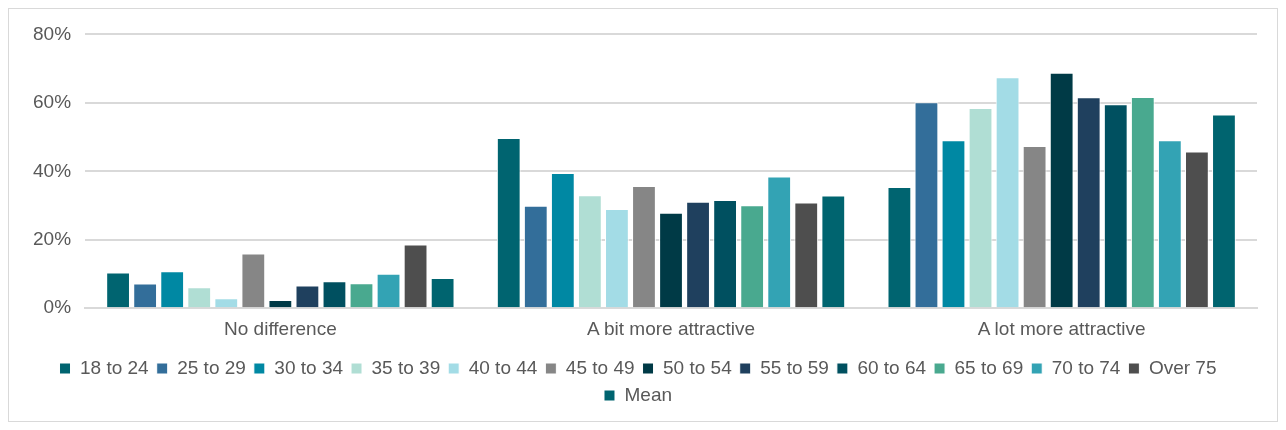 The image size is (1286, 430). What do you see at coordinates (280, 328) in the screenshot?
I see `x-tick-label: No difference` at bounding box center [280, 328].